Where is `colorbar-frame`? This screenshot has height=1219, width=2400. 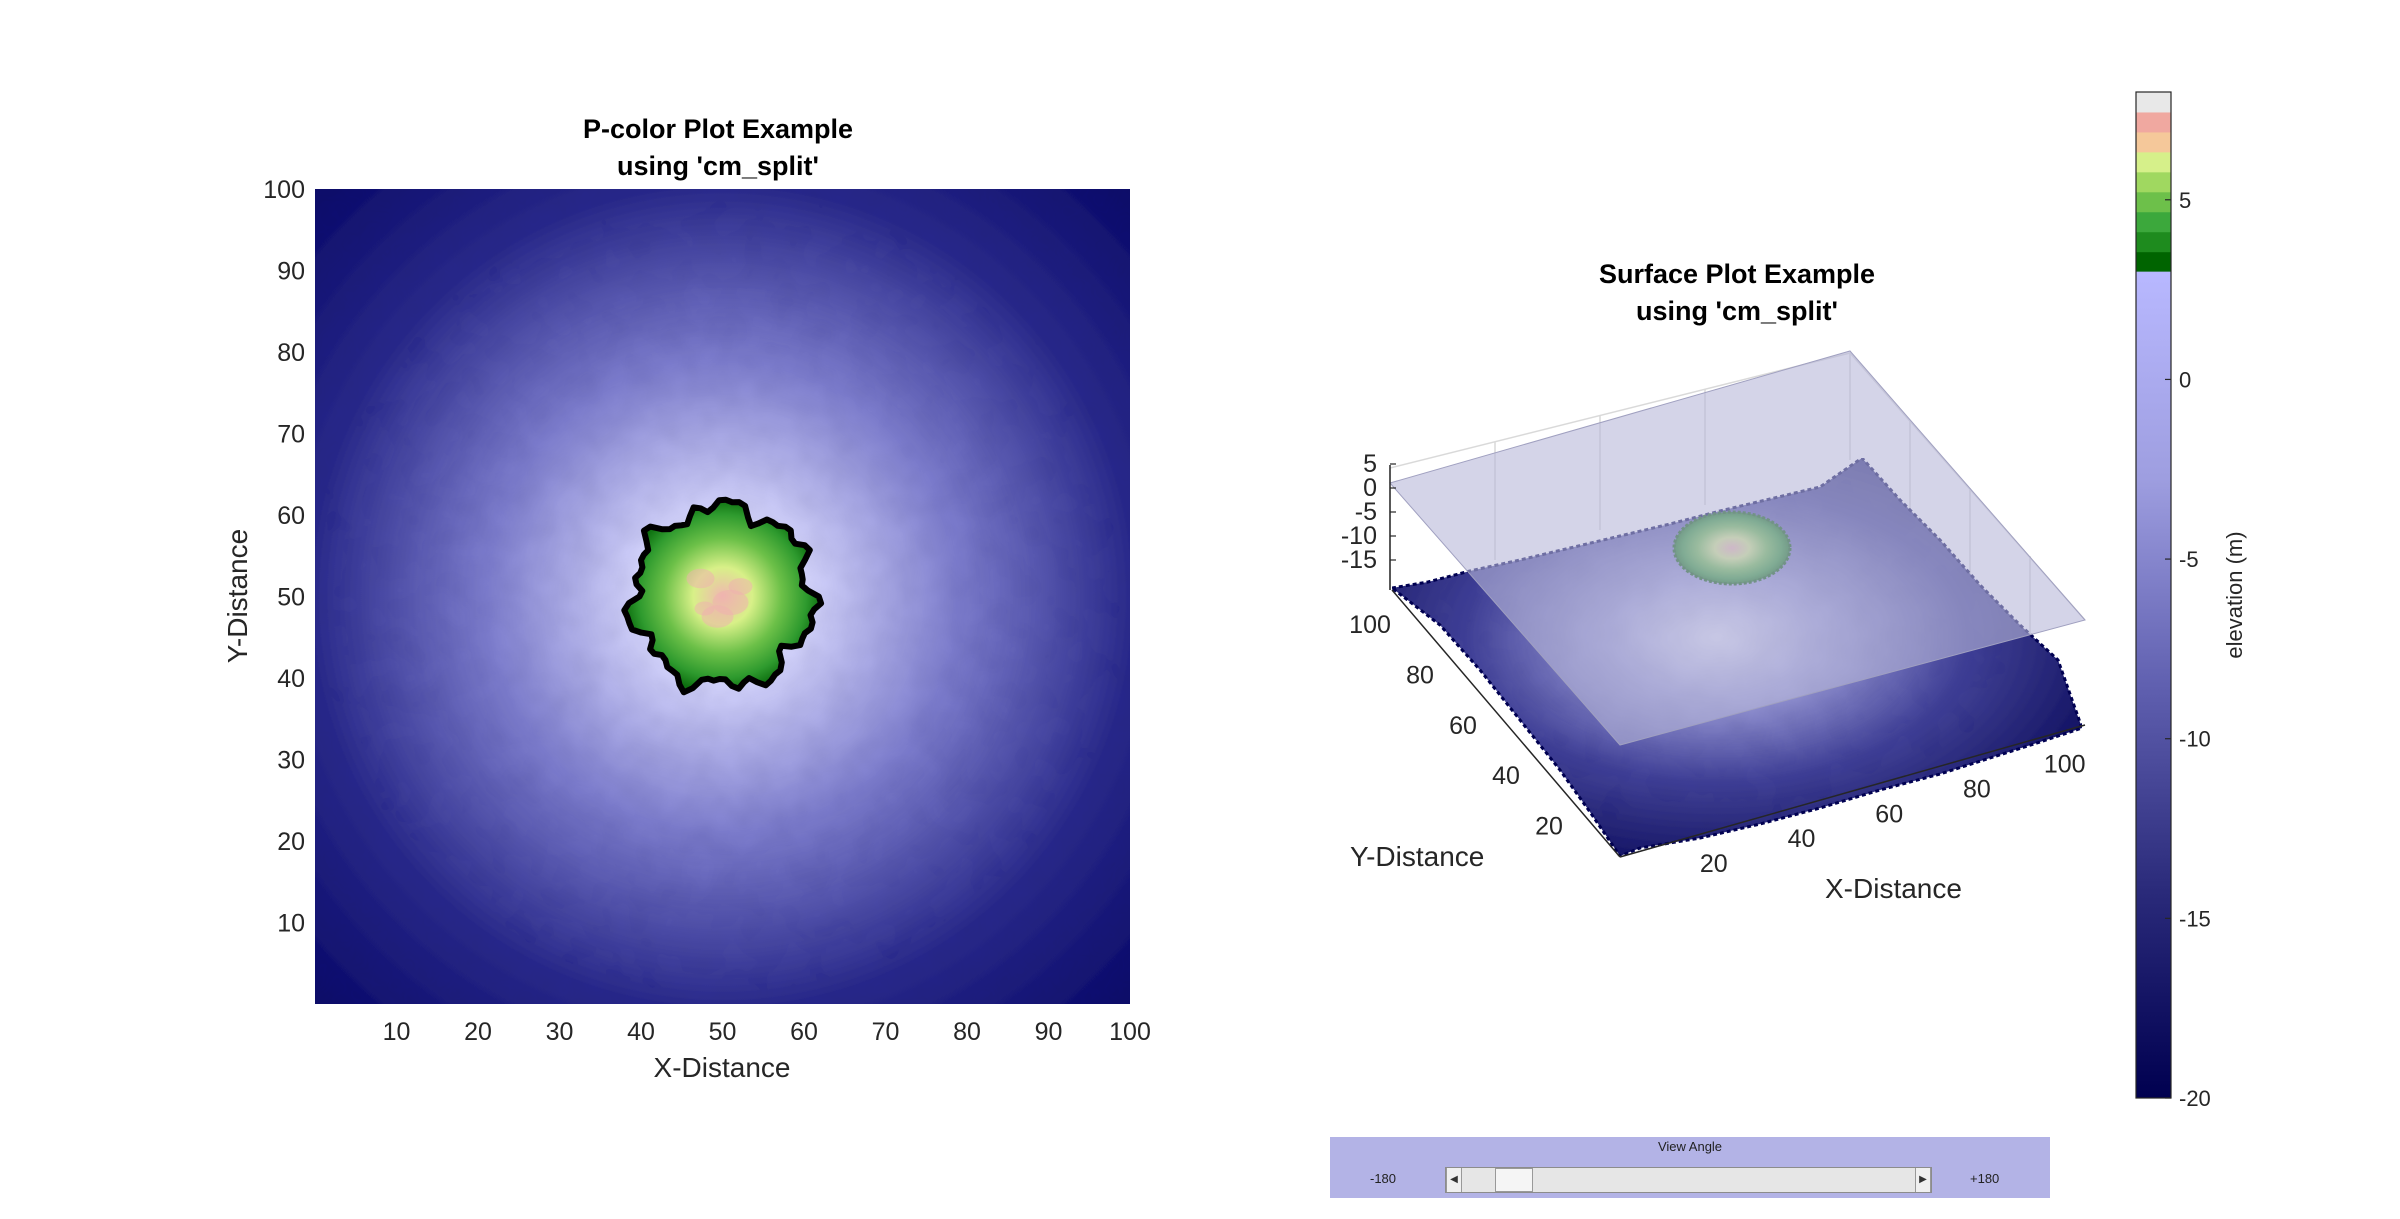
colorbar-frame is located at coordinates (2153, 595).